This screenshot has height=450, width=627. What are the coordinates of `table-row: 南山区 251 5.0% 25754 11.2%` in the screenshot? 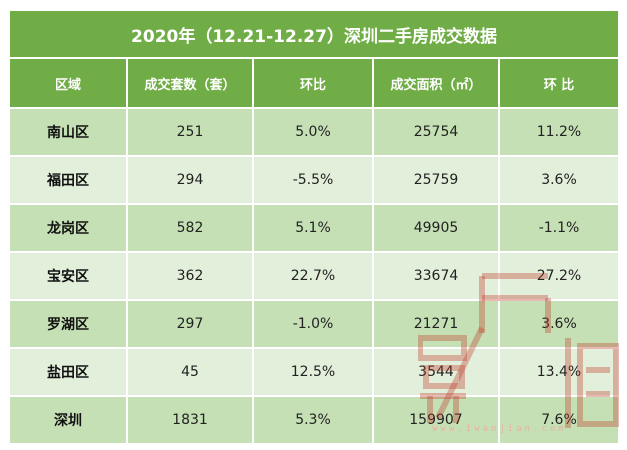 It's located at (314, 132).